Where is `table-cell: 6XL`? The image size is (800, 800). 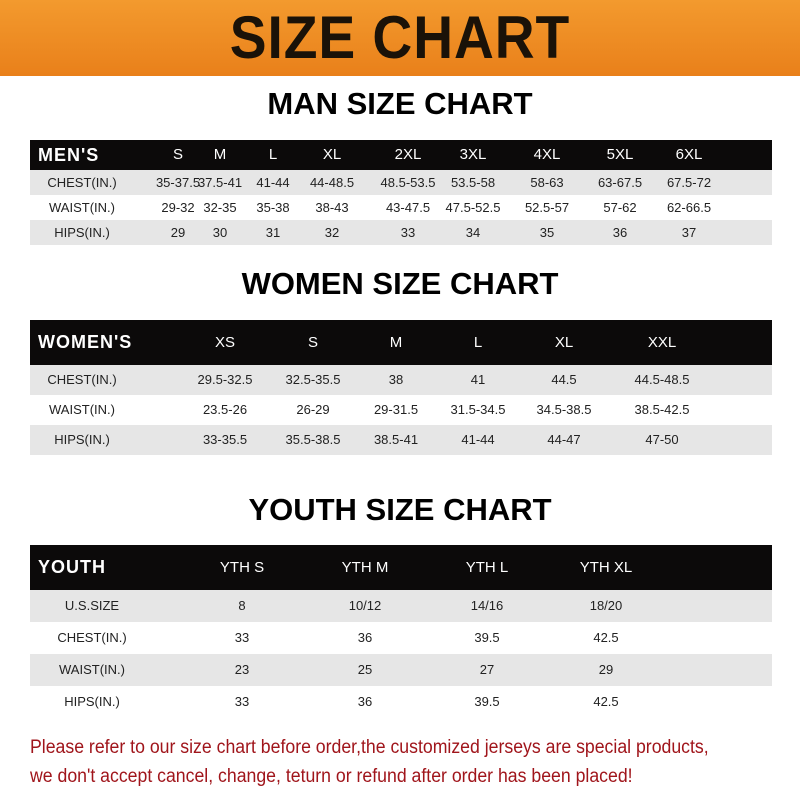
table-cell: 6XL is located at coordinates (689, 154).